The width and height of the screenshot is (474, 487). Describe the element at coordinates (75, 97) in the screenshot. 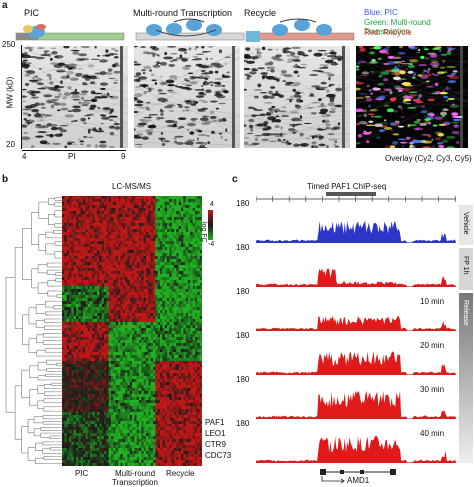

I see `gel-pic` at that location.